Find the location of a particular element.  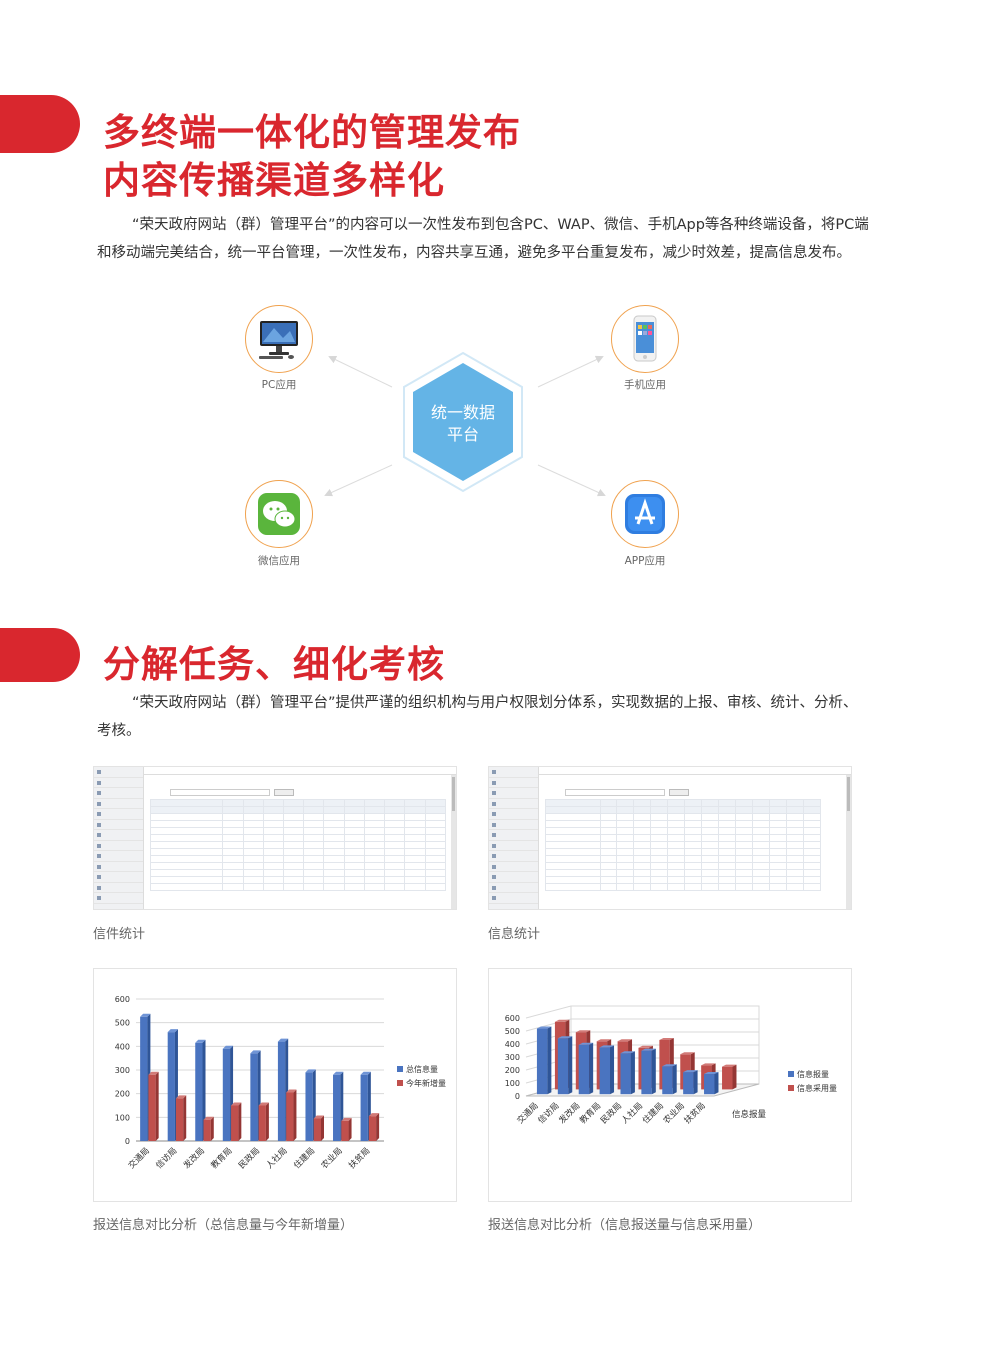

legend-label: 总信息量 is located at coordinates (422, 1069).